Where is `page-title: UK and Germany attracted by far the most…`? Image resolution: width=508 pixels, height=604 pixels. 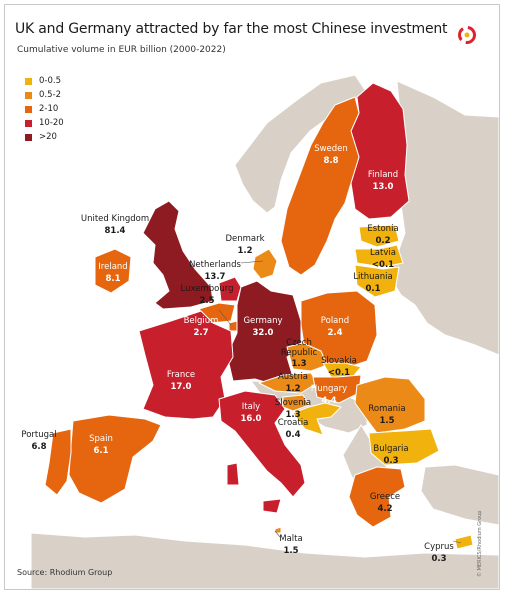
page-title: UK and Germany attracted by far the most… is located at coordinates (231, 29).